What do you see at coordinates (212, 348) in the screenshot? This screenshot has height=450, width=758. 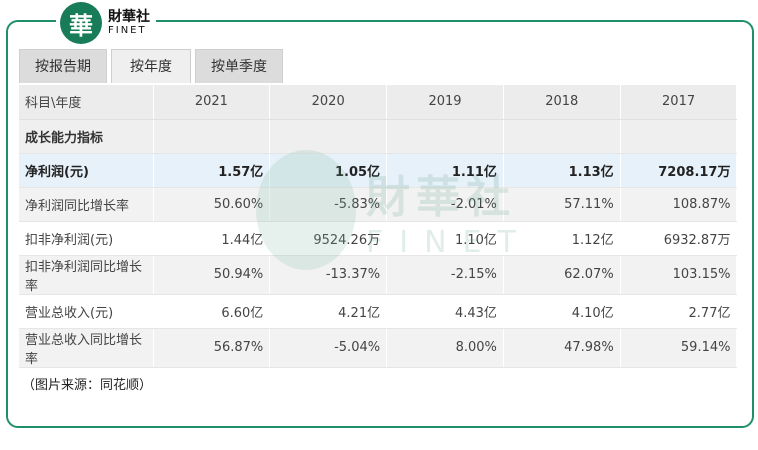 I see `table-cell: 56.87%` at bounding box center [212, 348].